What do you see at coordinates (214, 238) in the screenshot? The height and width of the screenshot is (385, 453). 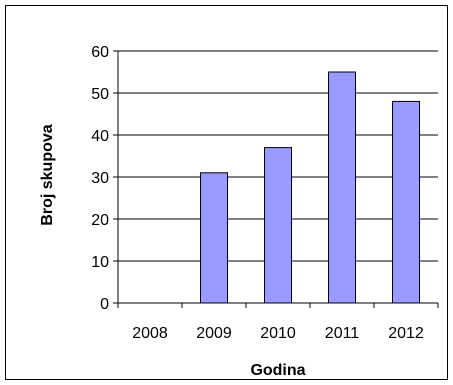 I see `bar-2009` at bounding box center [214, 238].